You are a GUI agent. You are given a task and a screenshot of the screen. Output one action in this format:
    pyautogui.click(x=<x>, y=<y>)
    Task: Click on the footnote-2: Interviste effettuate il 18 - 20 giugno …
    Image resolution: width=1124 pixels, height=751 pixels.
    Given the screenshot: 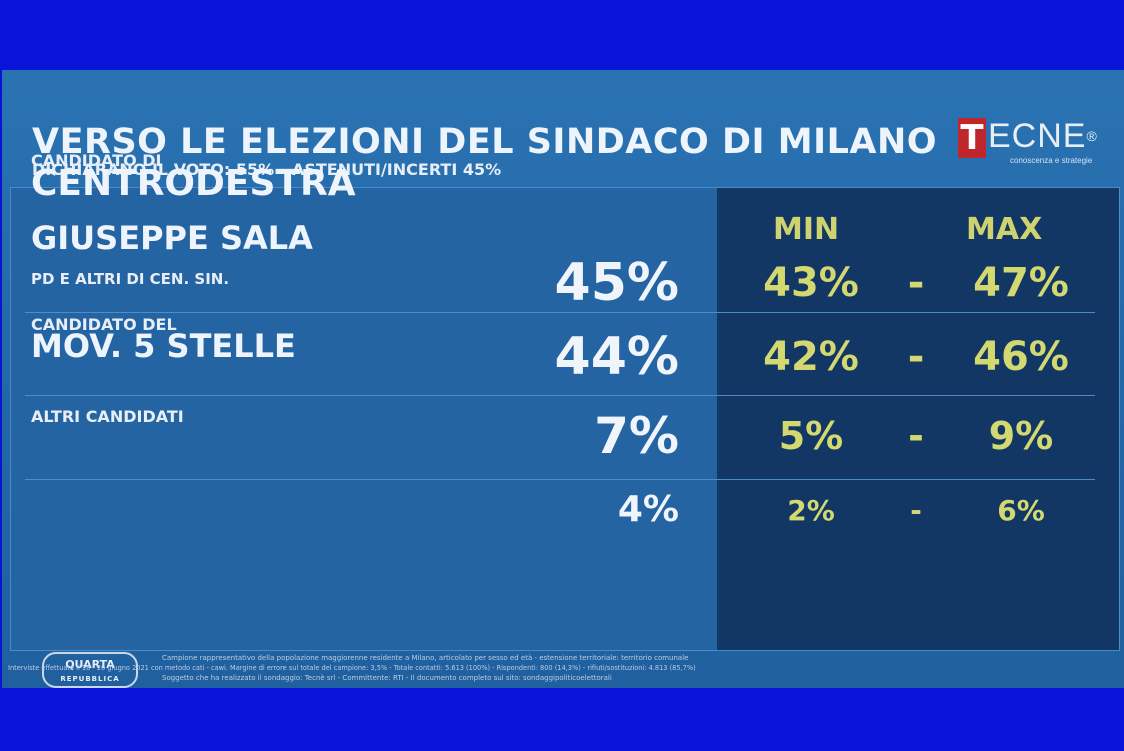 What is the action you would take?
    pyautogui.click(x=352, y=668)
    